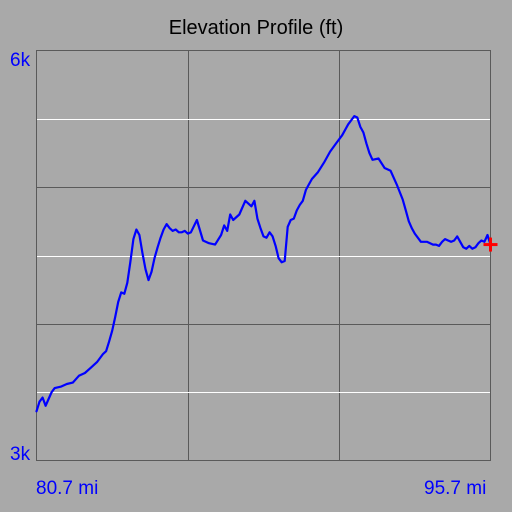 This screenshot has height=512, width=512. I want to click on y-axis-min-label: 3k, so click(20, 454).